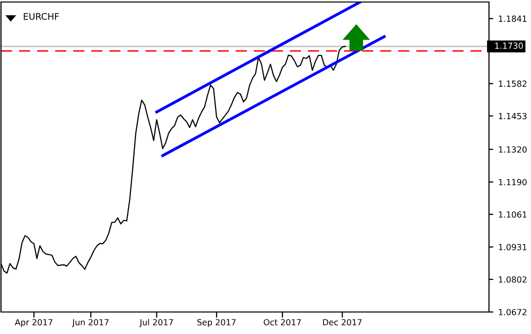 This screenshot has height=334, width=531. What do you see at coordinates (512, 247) in the screenshot?
I see `y-tick-label: 1.0931` at bounding box center [512, 247].